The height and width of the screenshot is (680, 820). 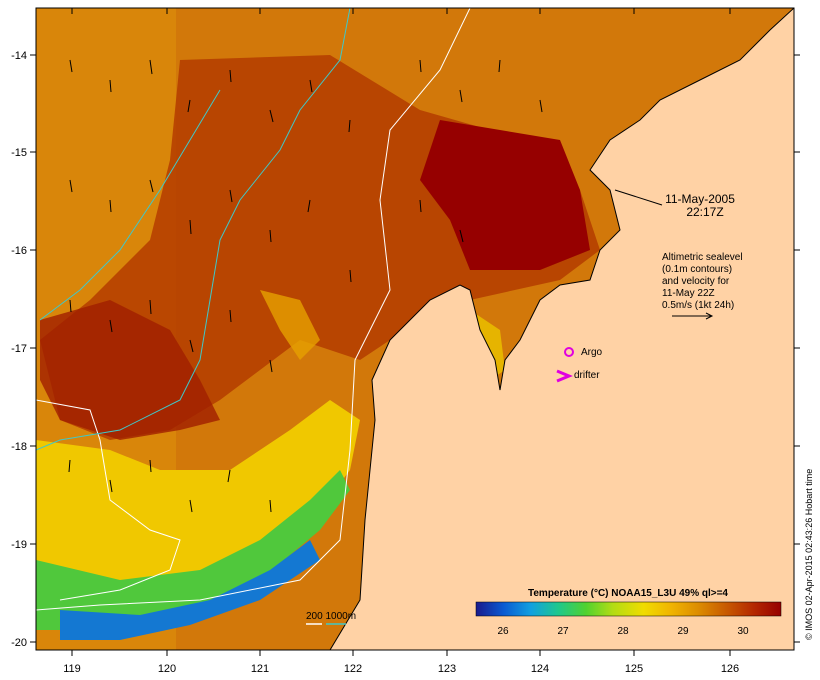 I want to click on argo-label: Argo, so click(x=592, y=352).